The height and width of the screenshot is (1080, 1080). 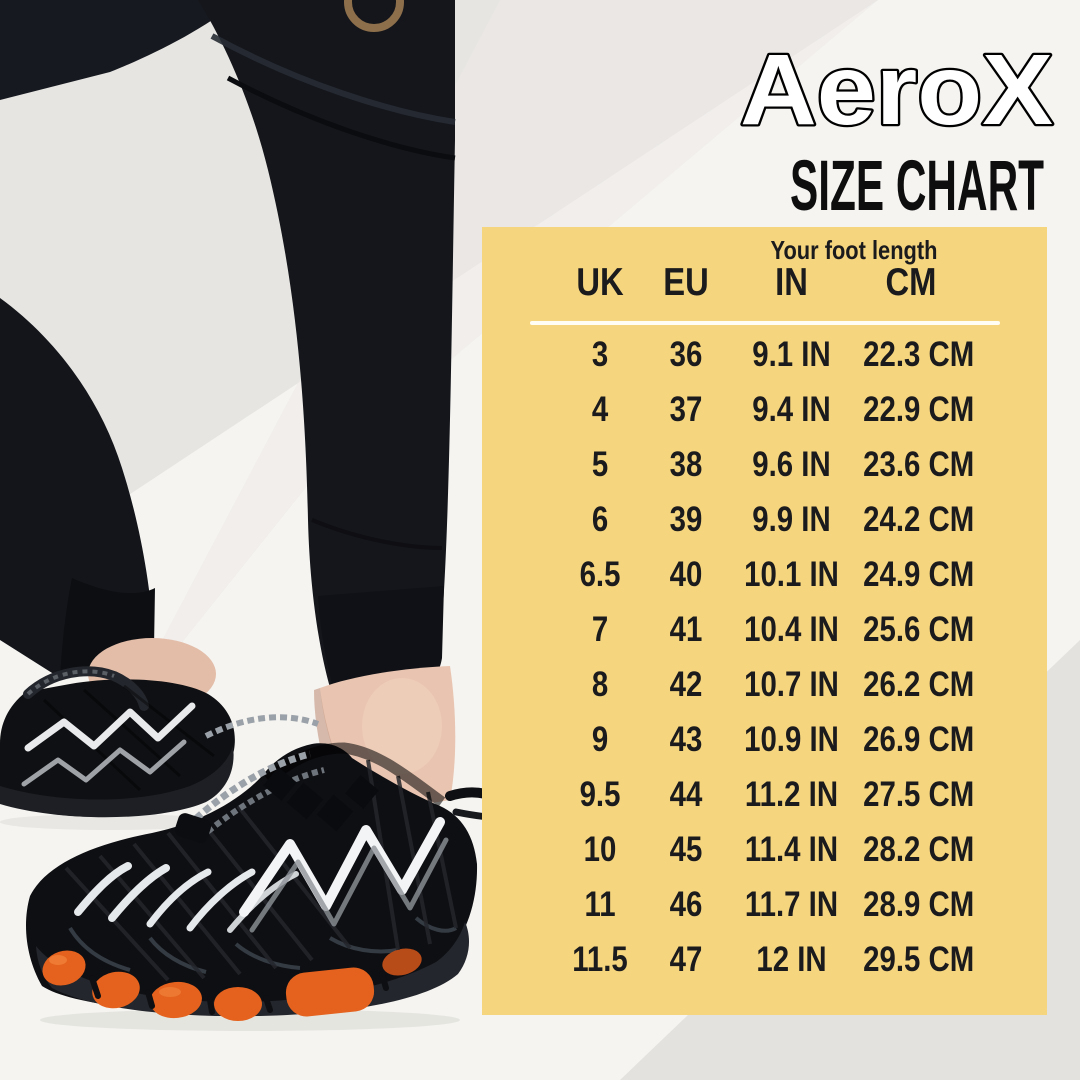 What do you see at coordinates (600, 409) in the screenshot?
I see `cell-uk: 4` at bounding box center [600, 409].